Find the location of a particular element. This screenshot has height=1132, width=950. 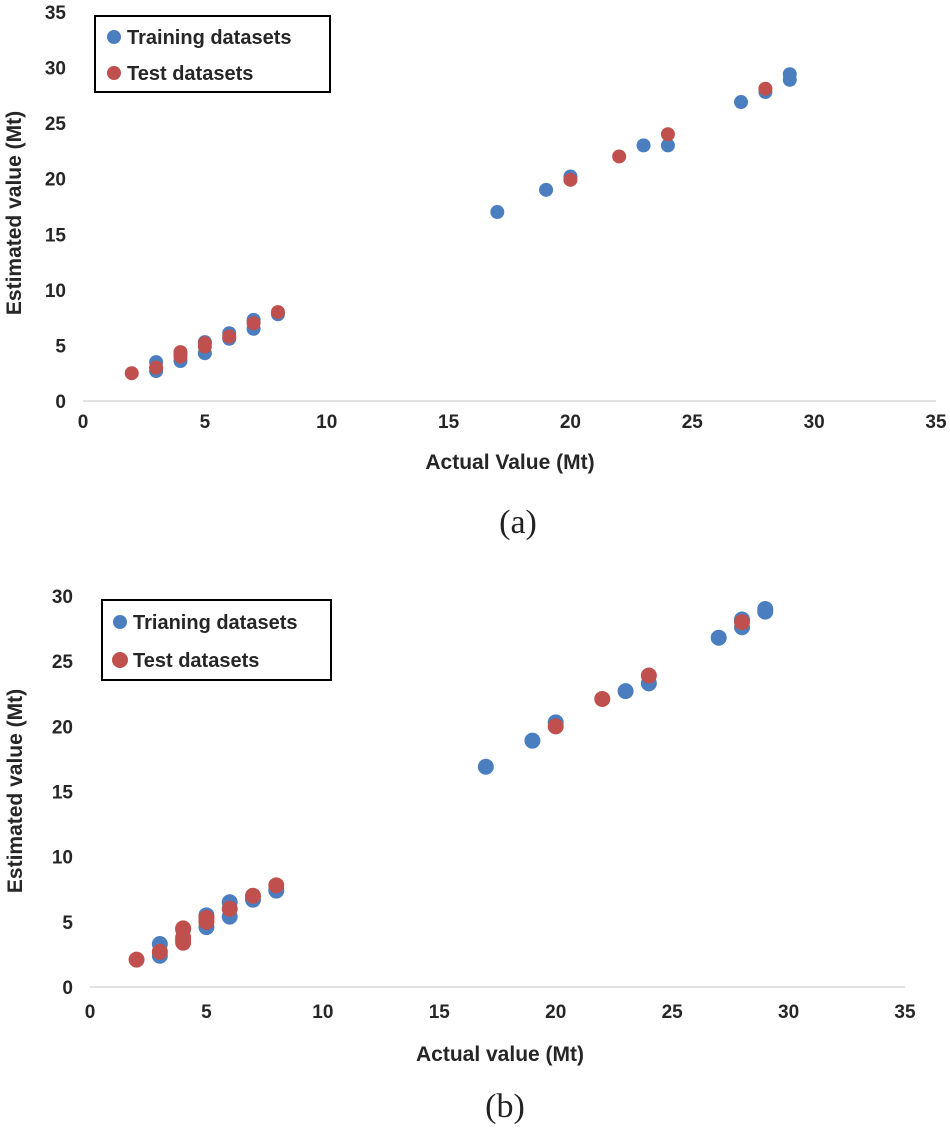

y-axis-title-b: Estimated value (Mt) is located at coordinates (15, 791).